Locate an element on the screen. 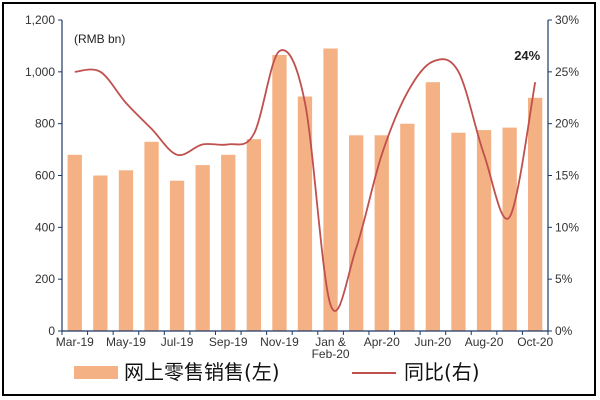 The image size is (600, 400). y-left-tick-label-200: 200 is located at coordinates (45, 279).